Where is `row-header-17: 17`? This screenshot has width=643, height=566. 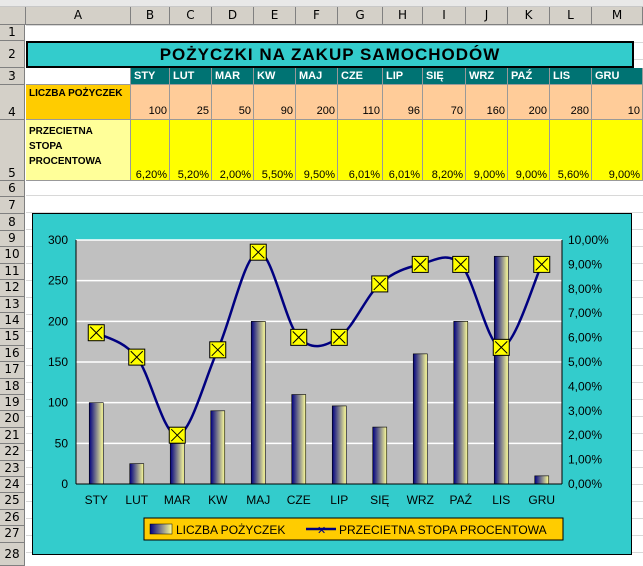 row-header-17: 17 is located at coordinates (12, 370).